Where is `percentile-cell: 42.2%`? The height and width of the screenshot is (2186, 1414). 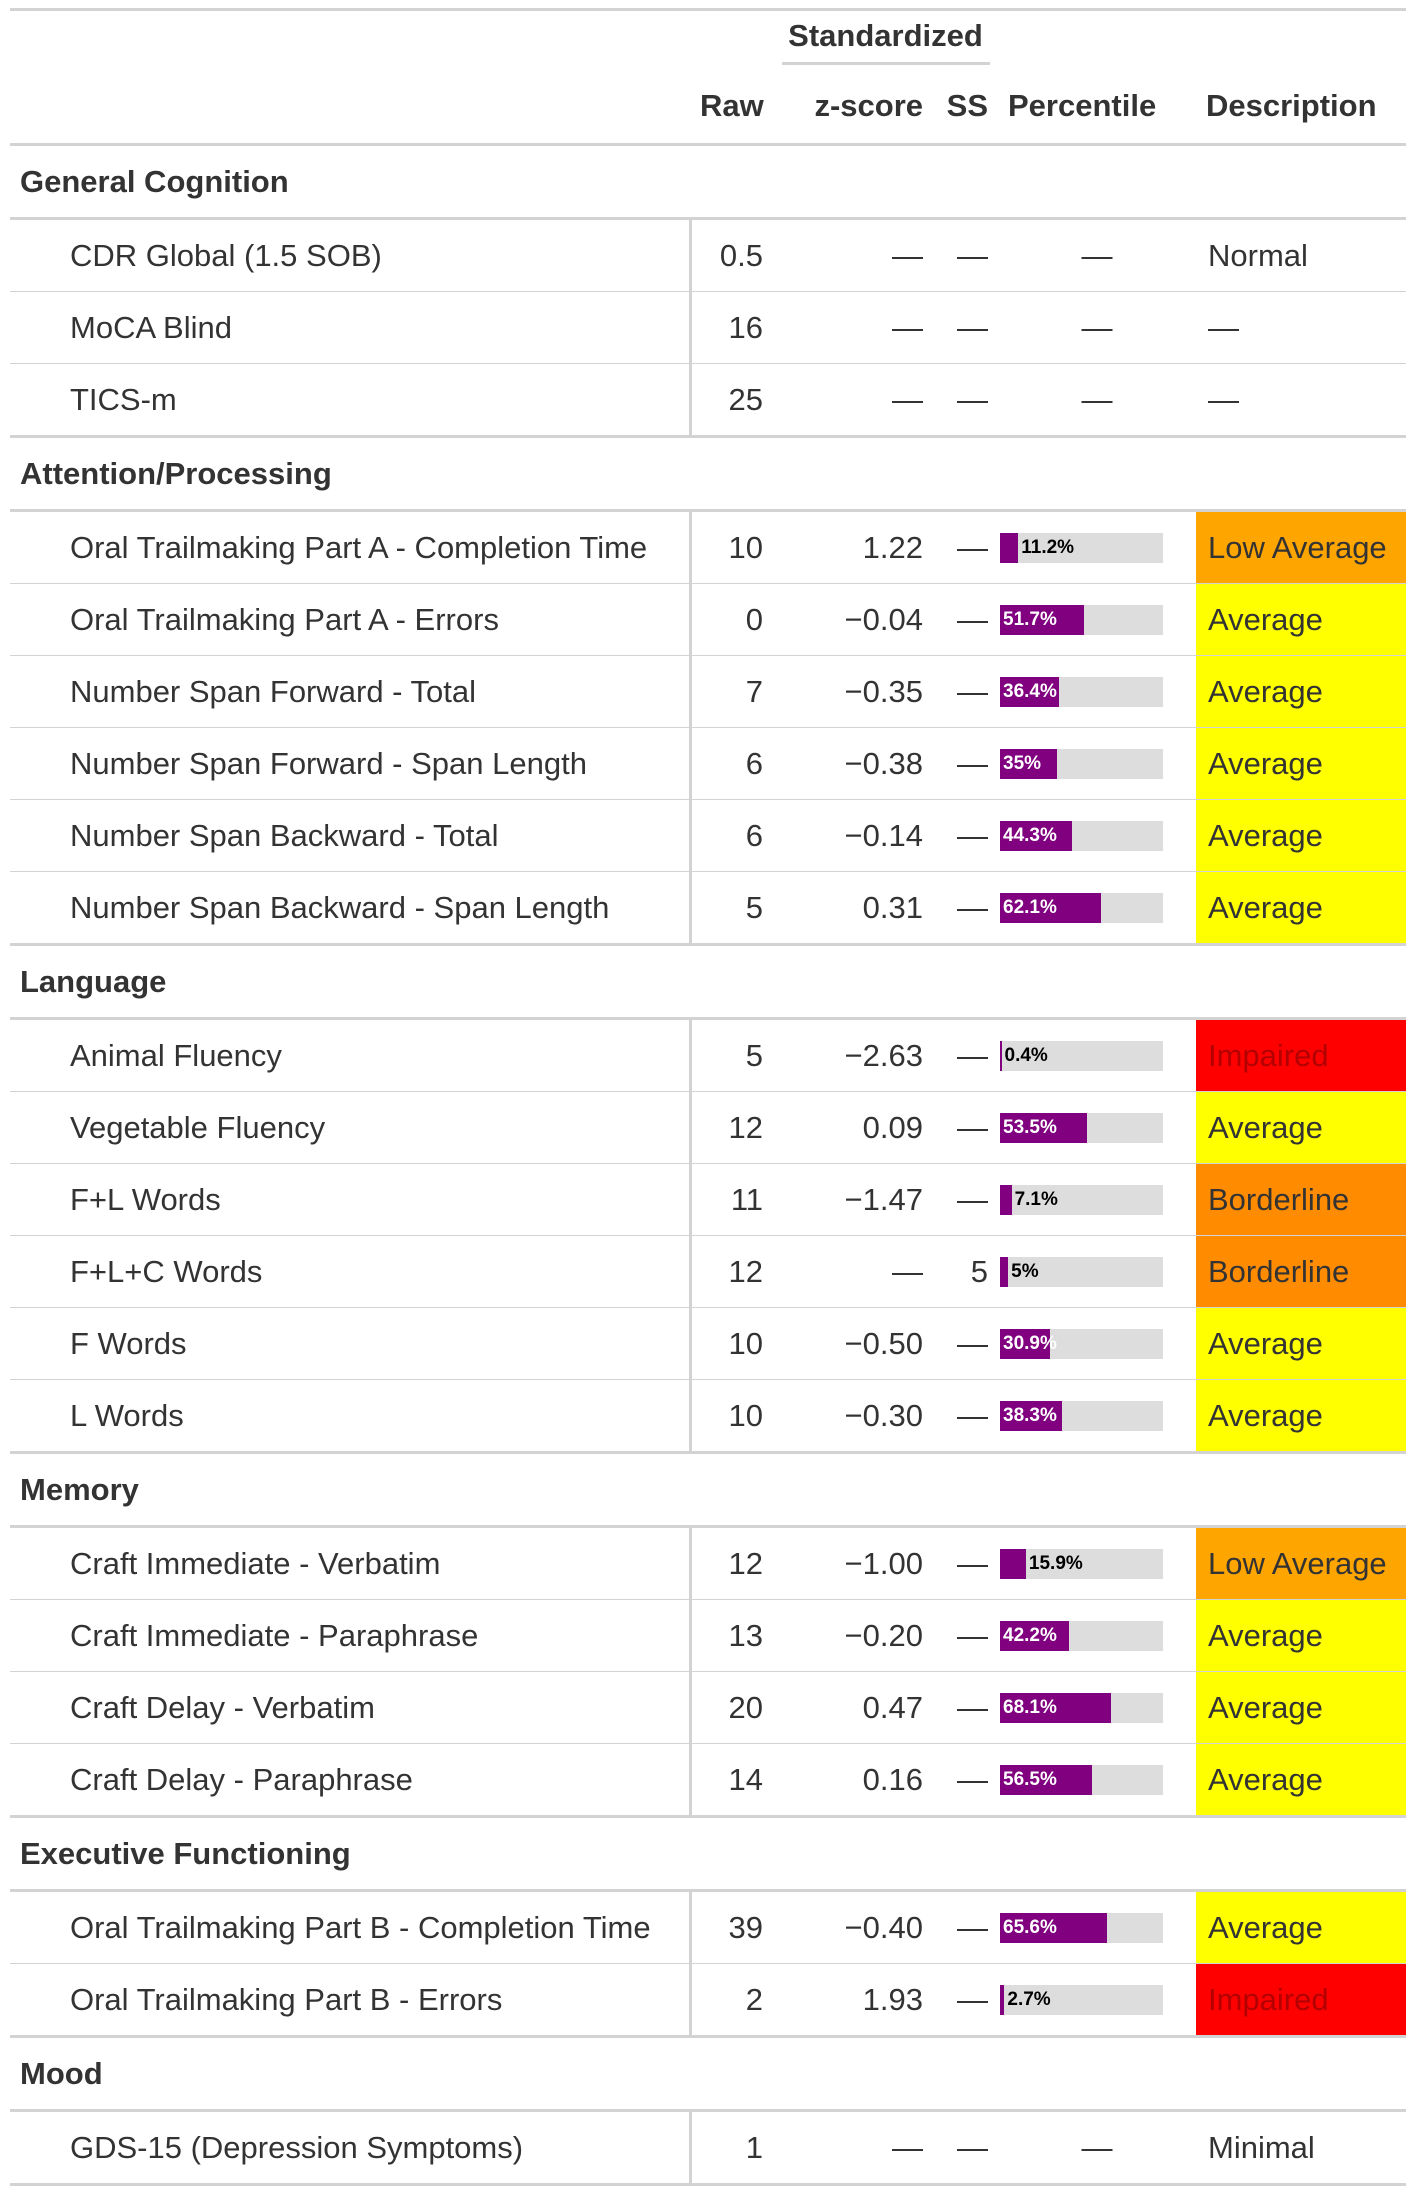
percentile-cell: 42.2% is located at coordinates (1097, 1635).